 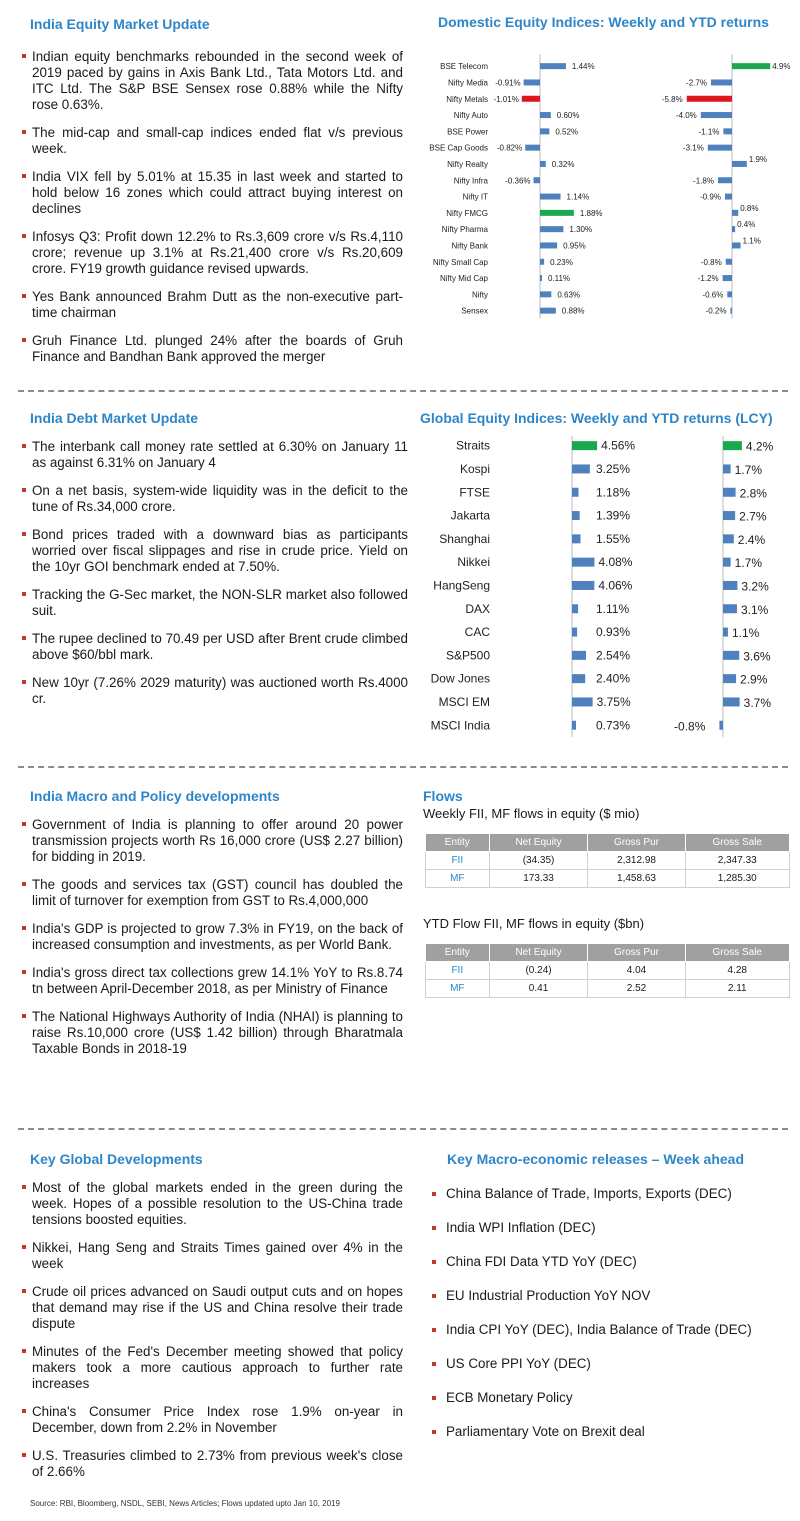 I want to click on category-label: BSE Cap Goods, so click(x=458, y=148).